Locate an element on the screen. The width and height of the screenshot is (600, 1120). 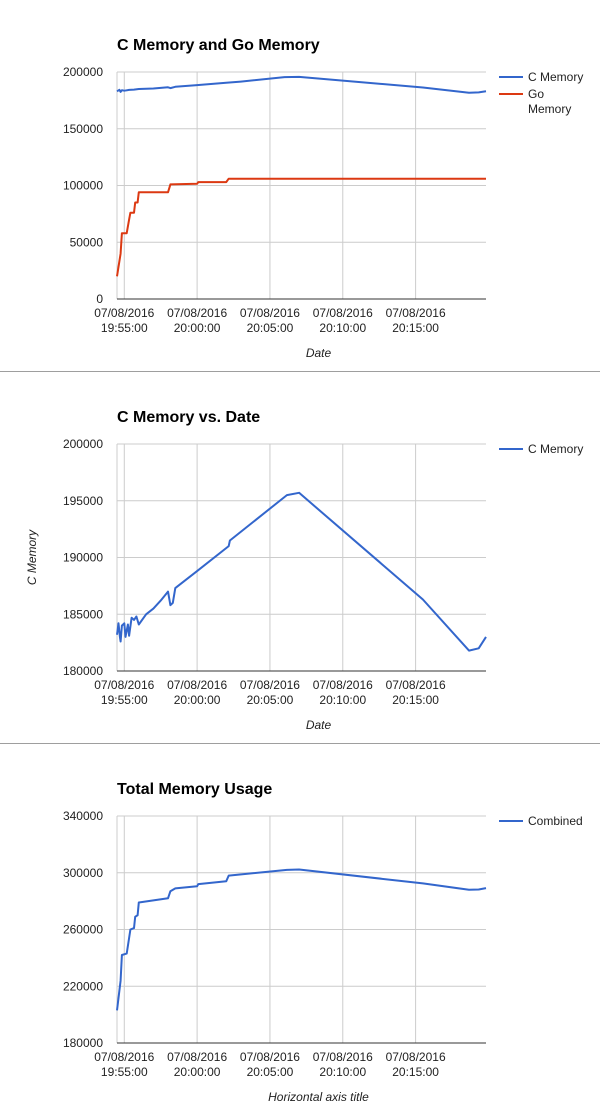
y-axis-title: C Memory is located at coordinates (32, 557).